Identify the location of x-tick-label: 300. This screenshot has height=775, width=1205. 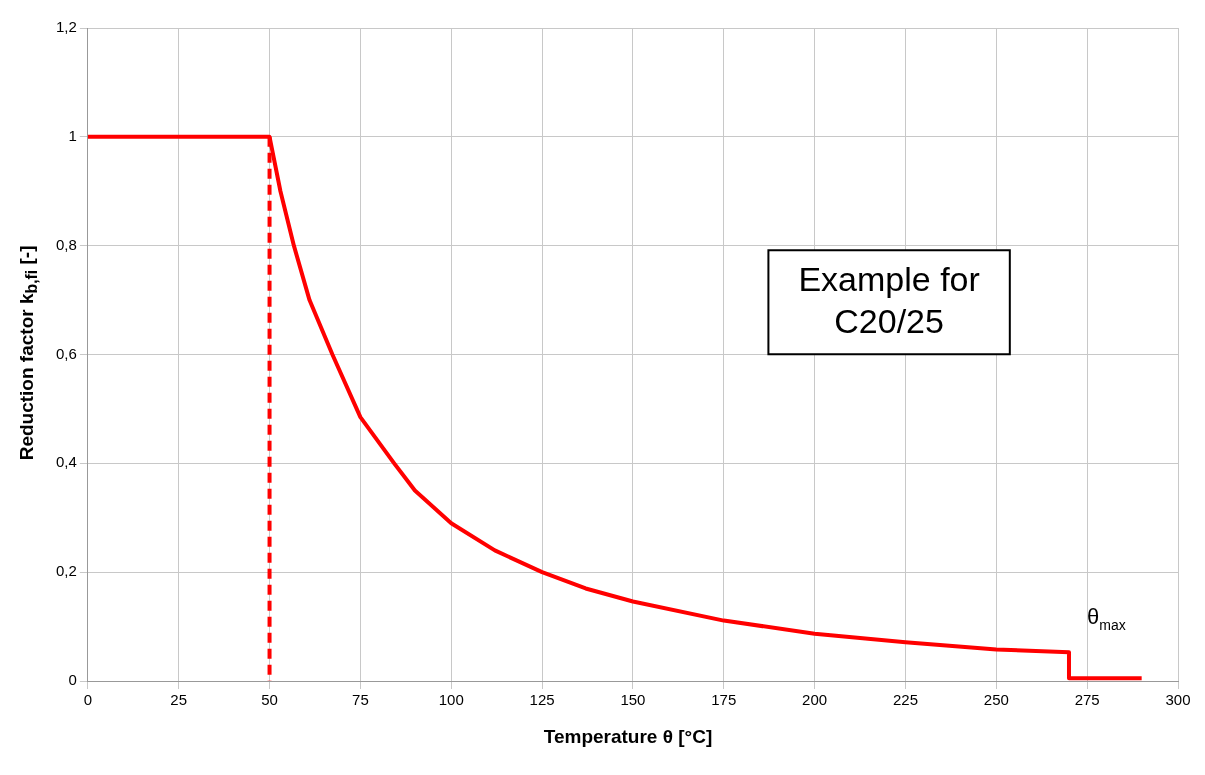
(1178, 700).